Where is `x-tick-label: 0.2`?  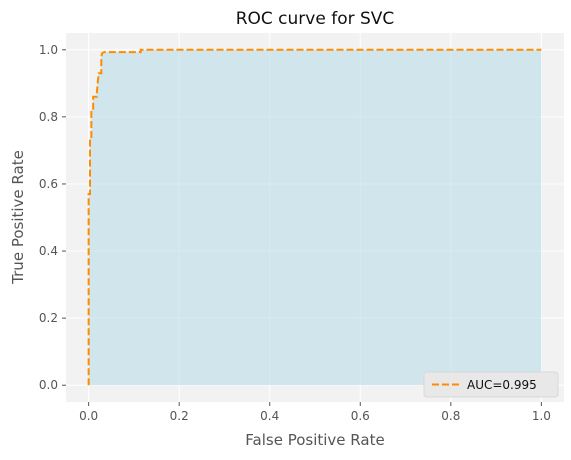
x-tick-label: 0.2 is located at coordinates (179, 416).